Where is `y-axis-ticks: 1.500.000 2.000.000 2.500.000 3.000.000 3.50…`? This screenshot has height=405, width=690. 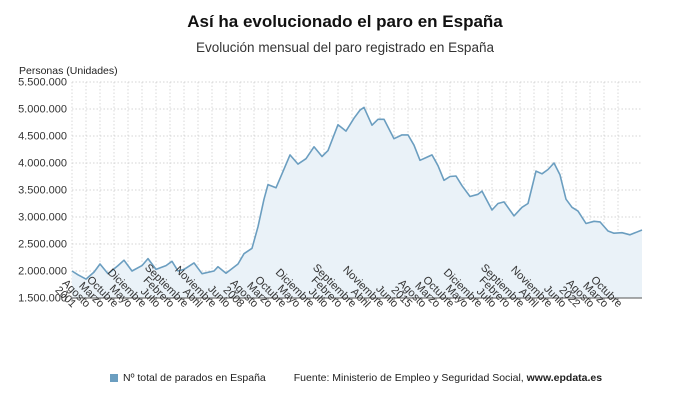
y-axis-ticks: 1.500.000 2.000.000 2.500.000 3.000.000 3.50… is located at coordinates (42, 191).